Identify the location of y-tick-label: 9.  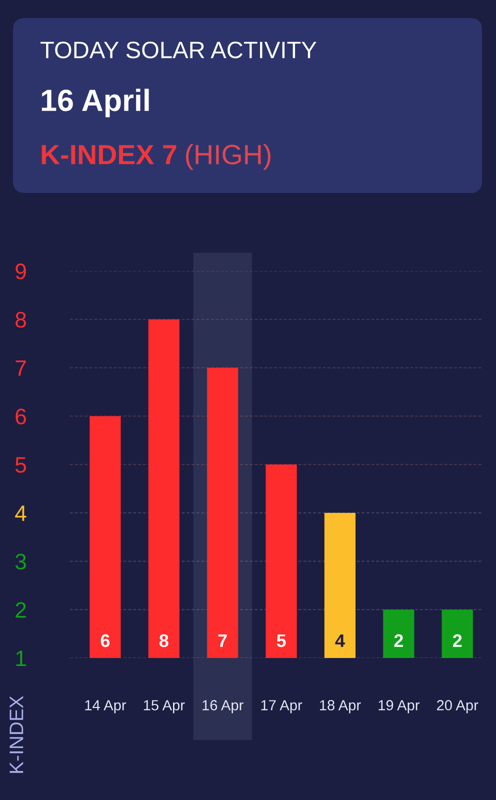
(21, 272).